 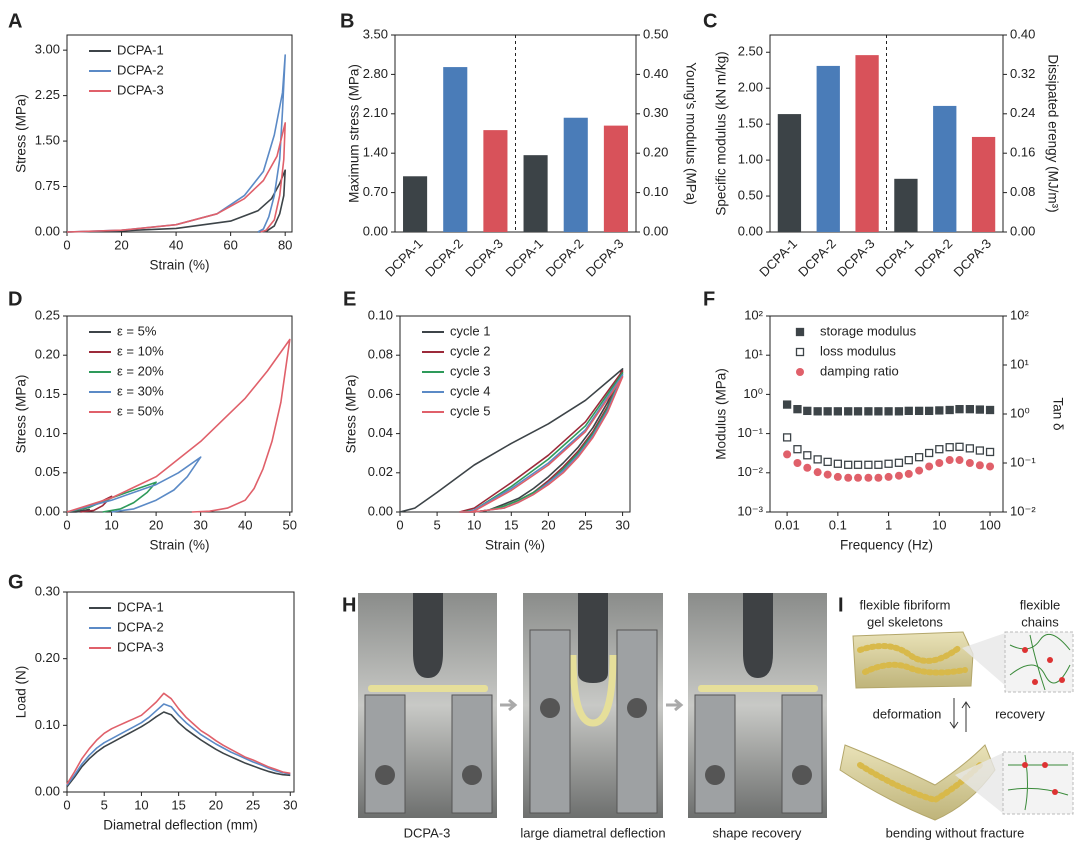 What do you see at coordinates (655, 230) in the screenshot?
I see `y2-tick-label: 0.00` at bounding box center [655, 230].